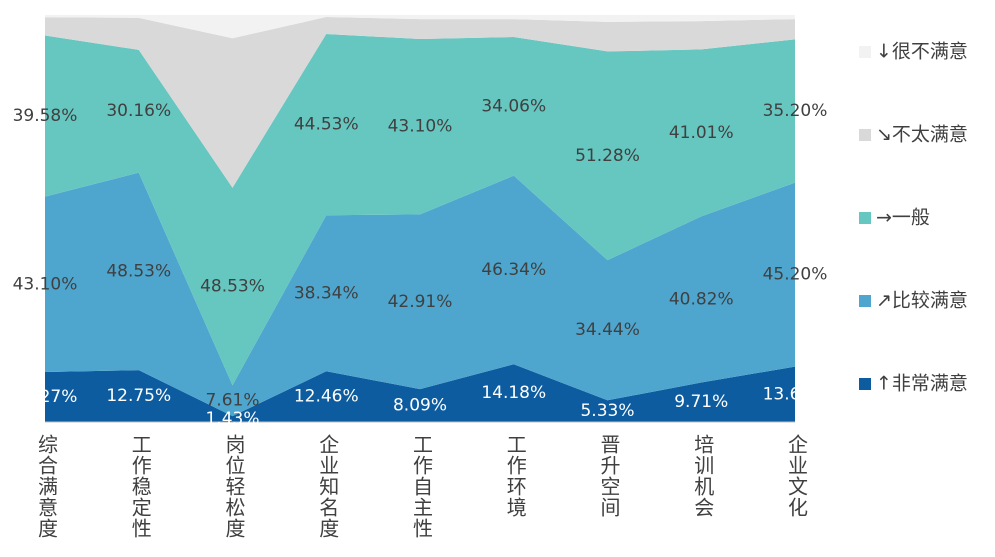 This screenshot has width=995, height=557. Describe the element at coordinates (513, 393) in the screenshot. I see `value-label: 14.18%` at that location.